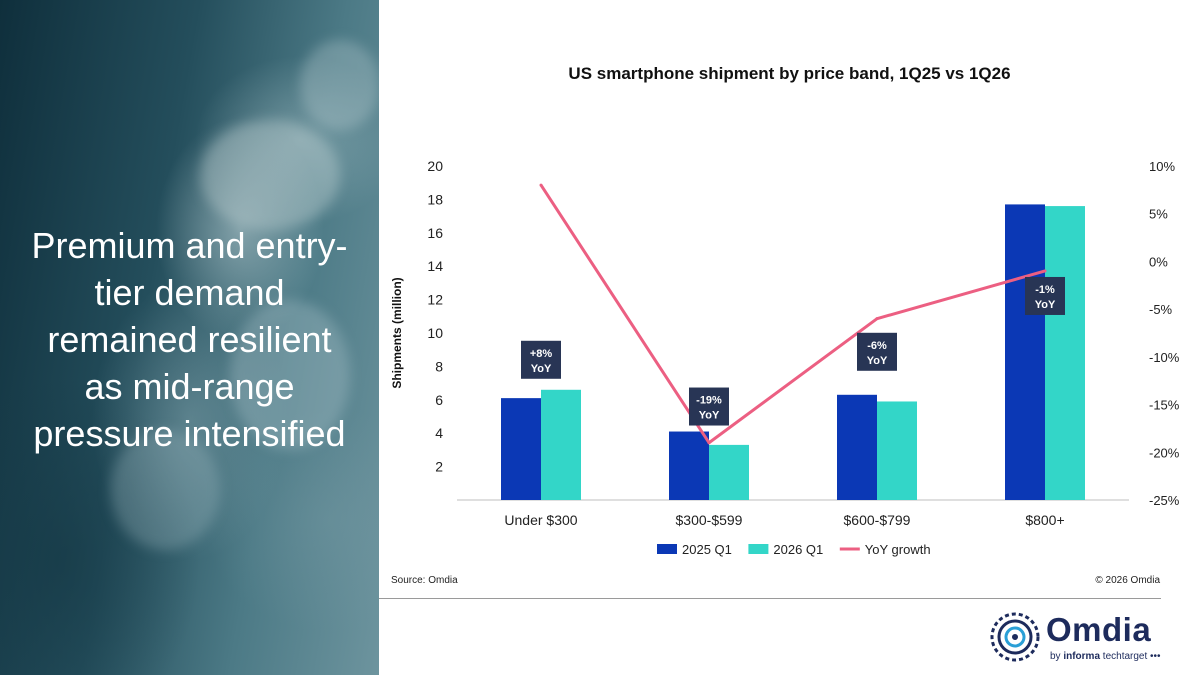  I want to click on headline-line: as mid-range, so click(189, 386).